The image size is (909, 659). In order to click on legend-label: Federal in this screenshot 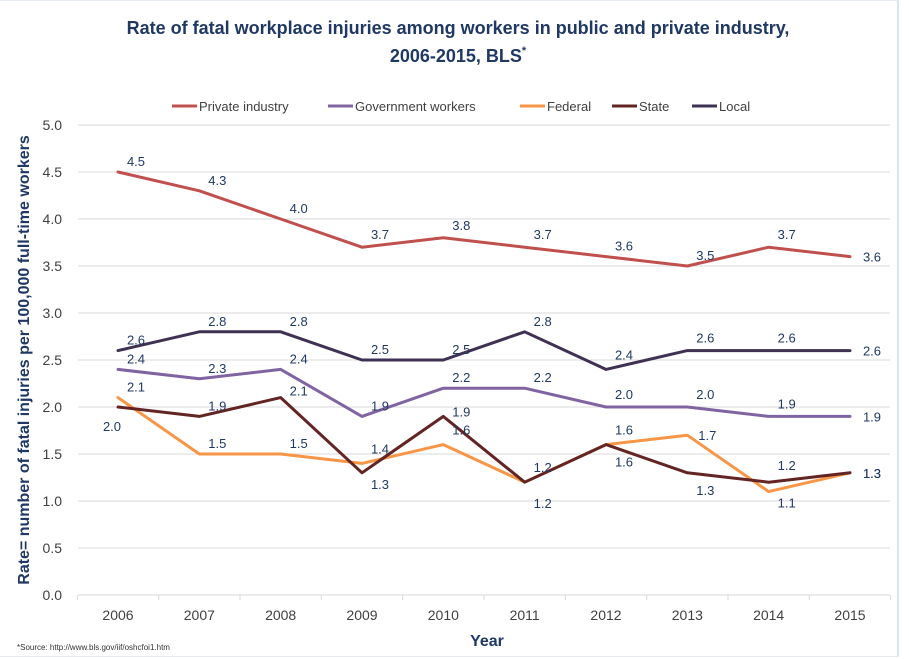, I will do `click(569, 106)`.